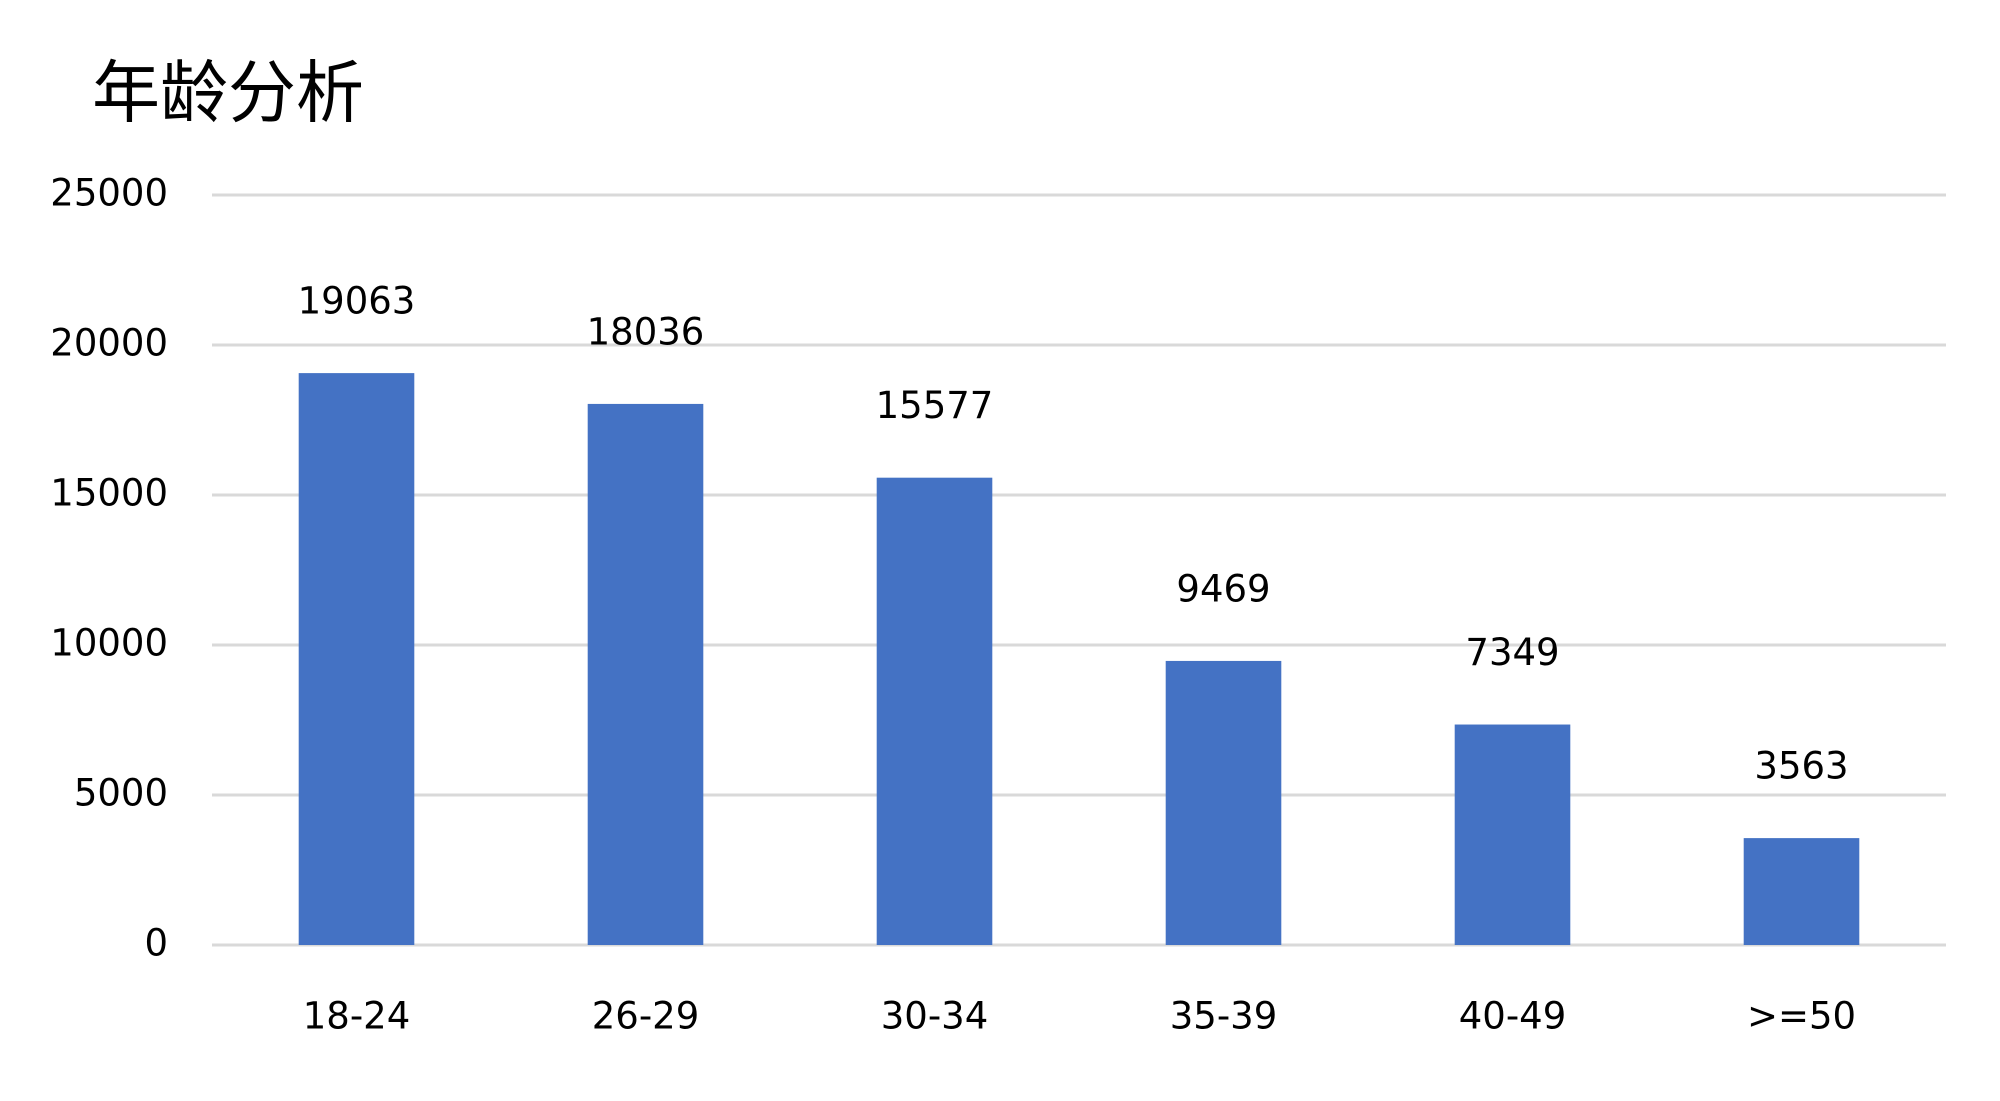 The width and height of the screenshot is (2000, 1101). I want to click on data-label: 3563, so click(1801, 766).